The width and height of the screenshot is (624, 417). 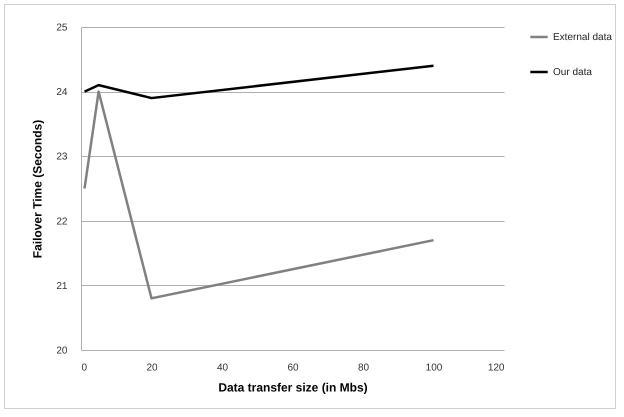 What do you see at coordinates (259, 82) in the screenshot?
I see `line-series` at bounding box center [259, 82].